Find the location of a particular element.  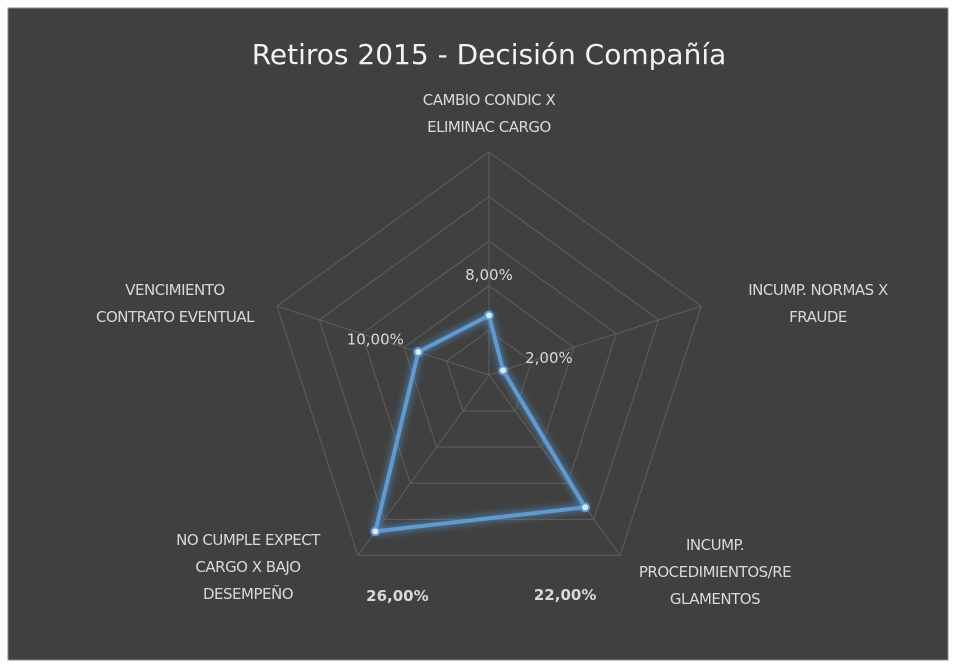

series-line is located at coordinates (480, 423).